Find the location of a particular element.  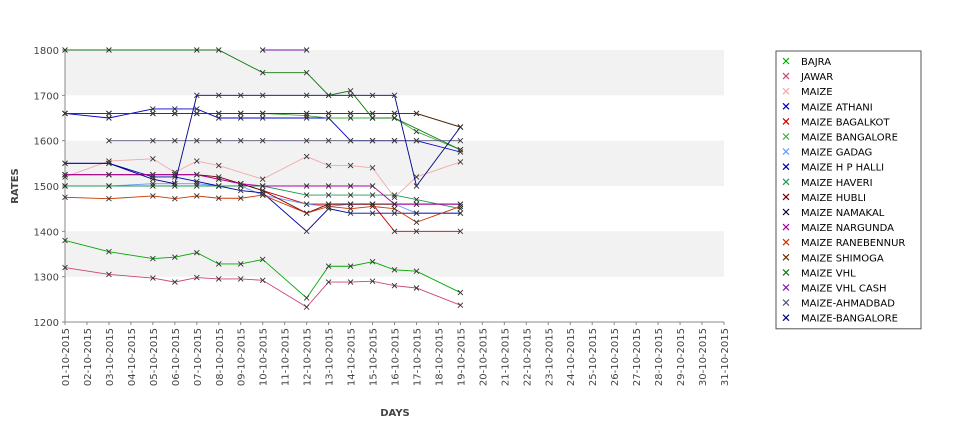

legend-label: MAIZE-BANGALORE is located at coordinates (849, 319).